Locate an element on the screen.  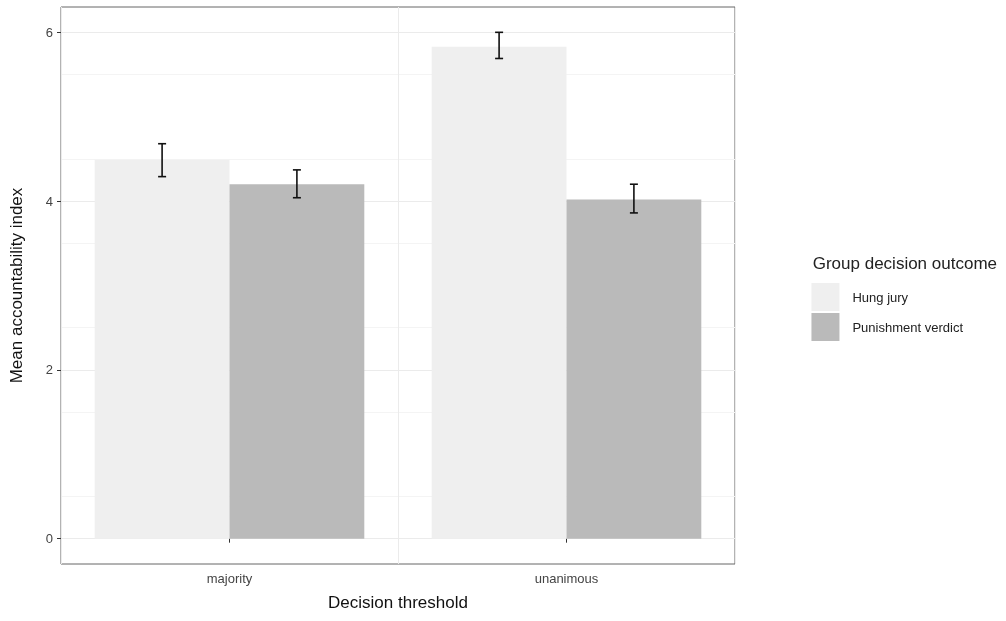
legend-label: Punishment verdict is located at coordinates (908, 327).